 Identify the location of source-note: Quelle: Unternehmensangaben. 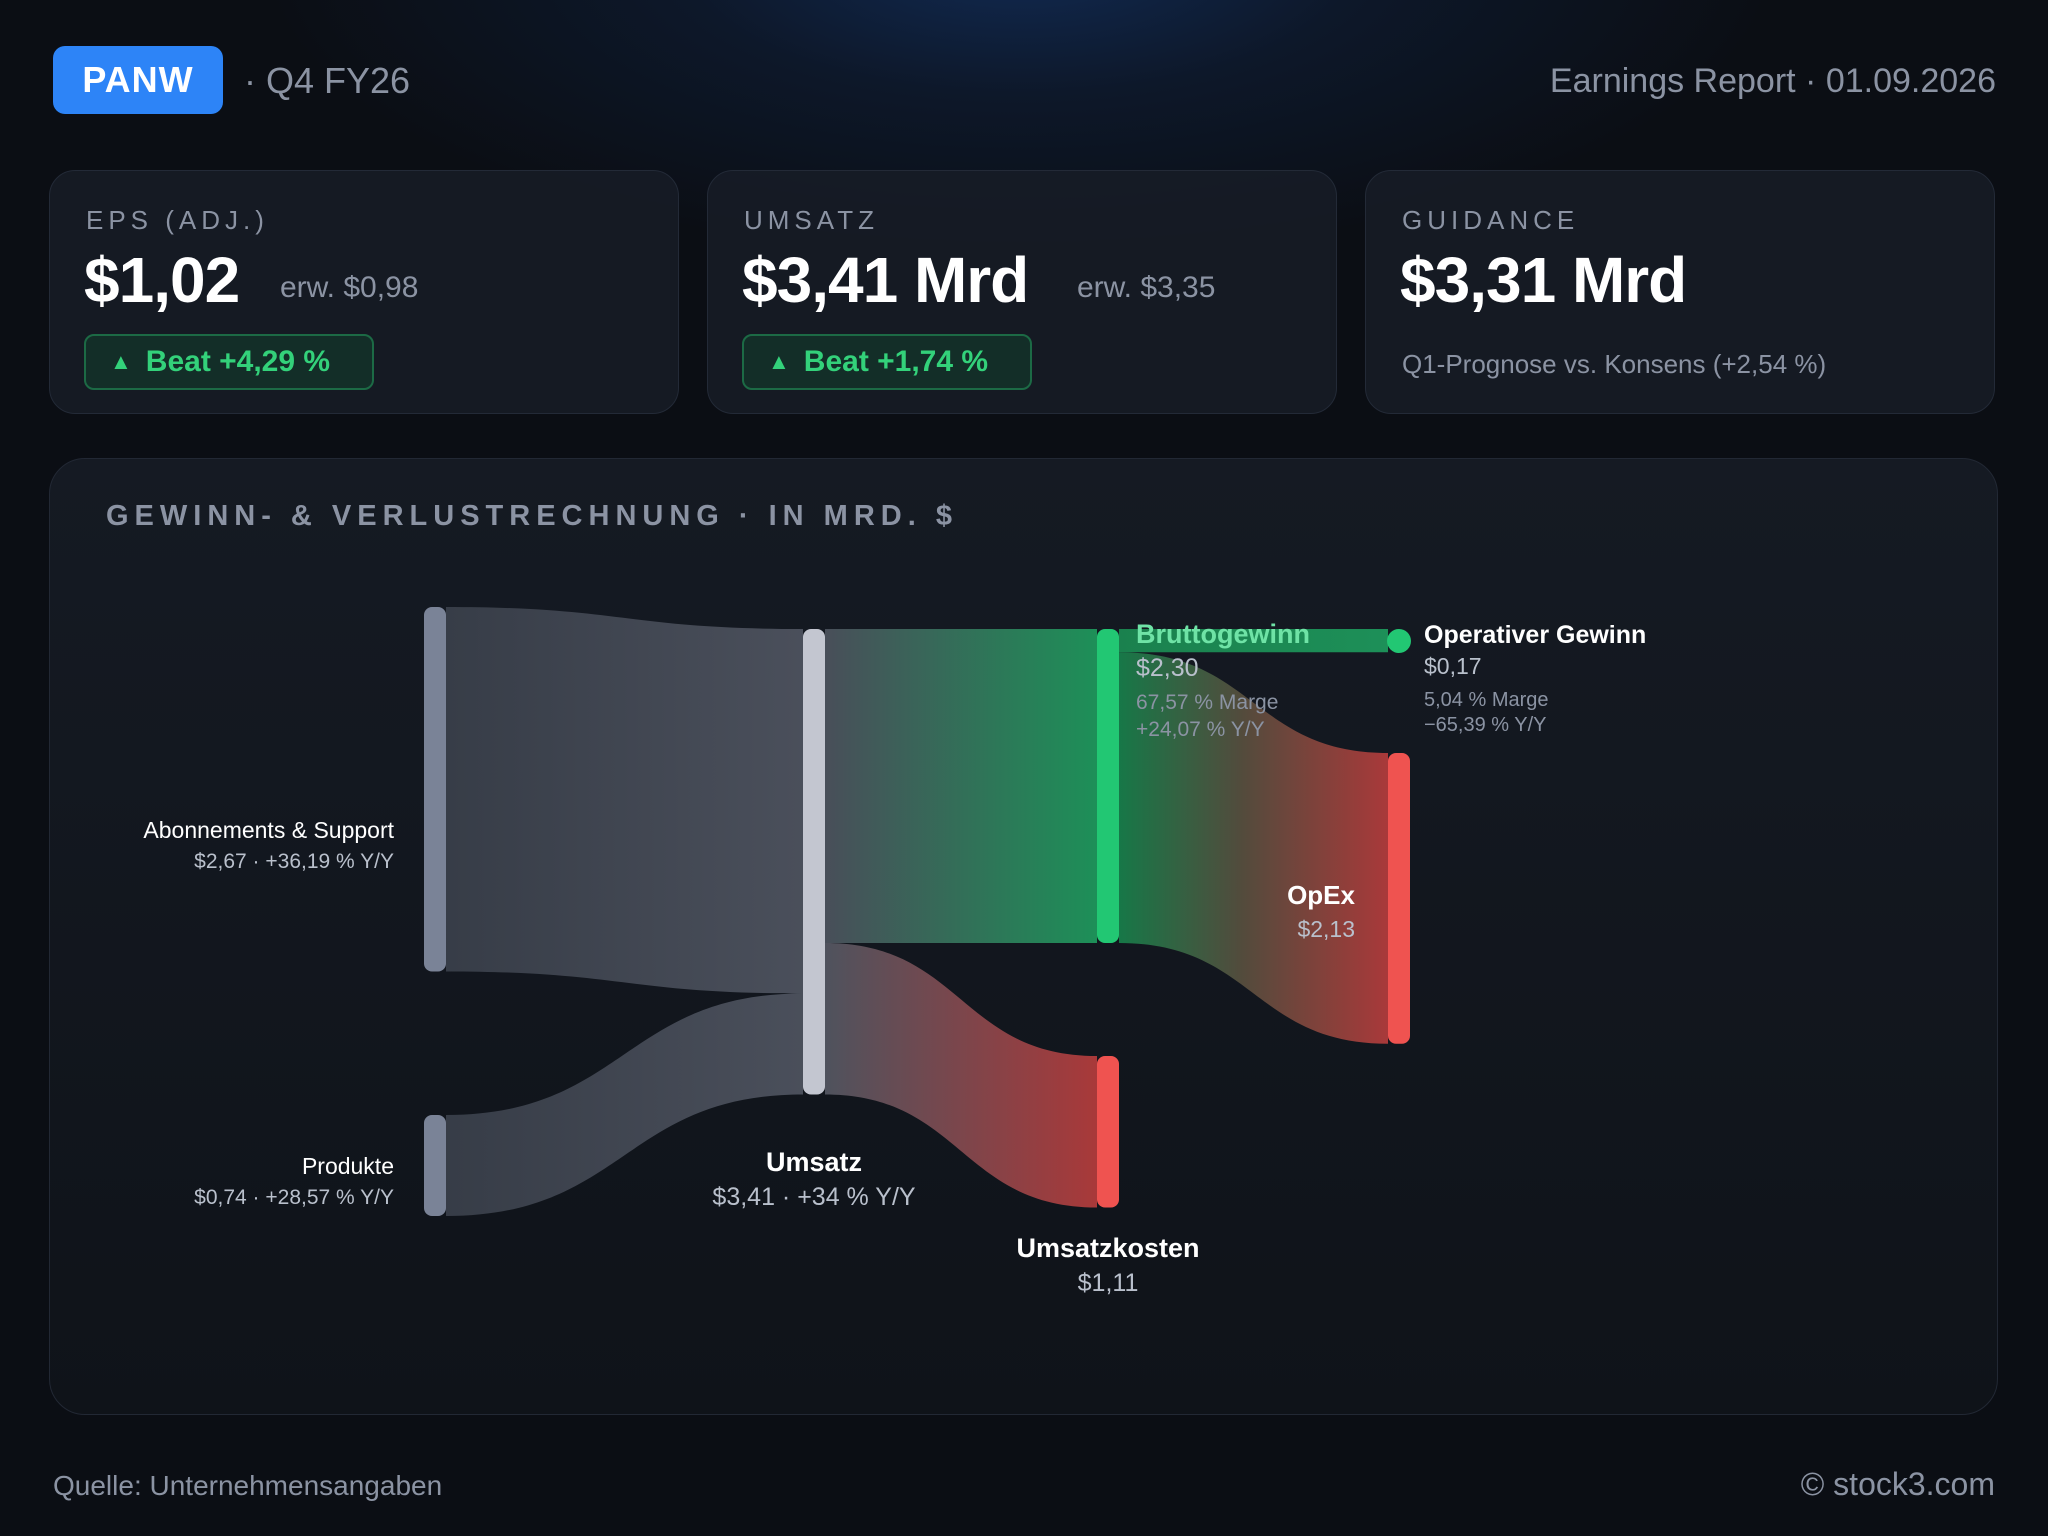
(248, 1485).